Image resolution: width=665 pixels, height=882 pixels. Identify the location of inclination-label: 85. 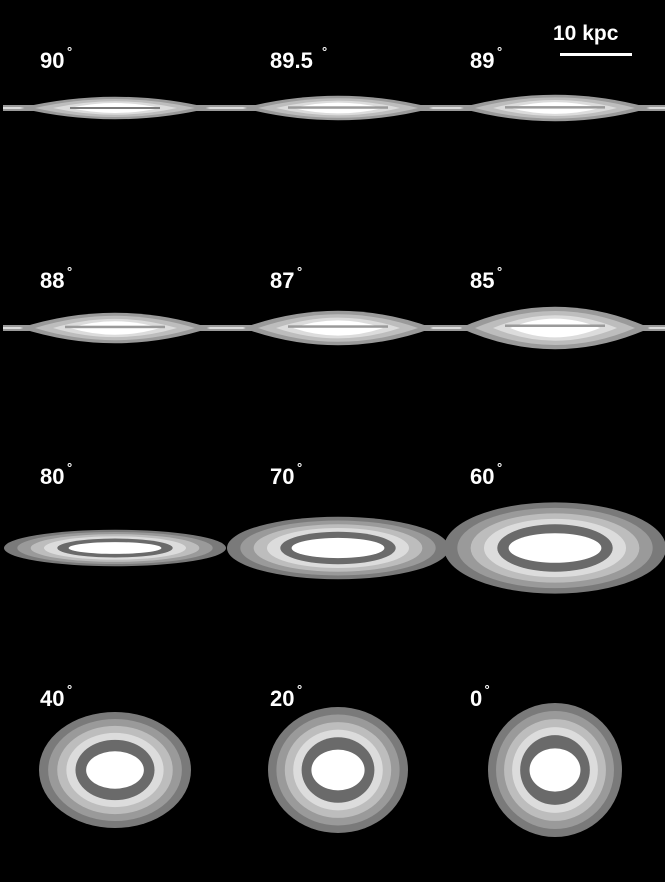
(482, 280).